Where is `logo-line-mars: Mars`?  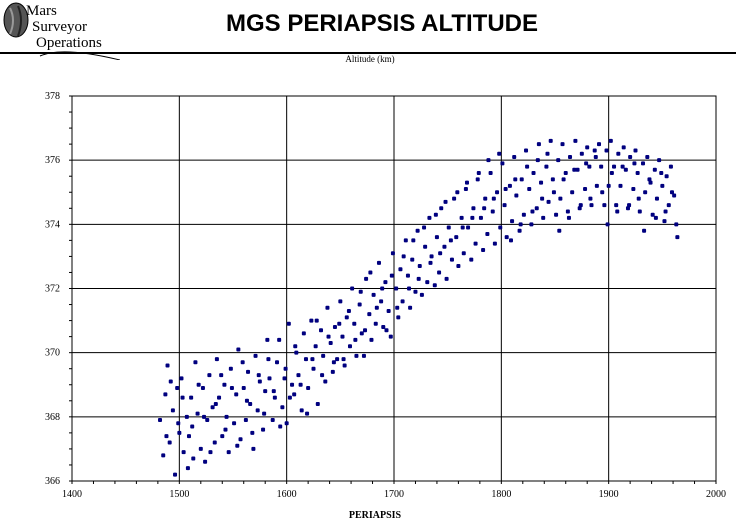 logo-line-mars: Mars is located at coordinates (41, 11).